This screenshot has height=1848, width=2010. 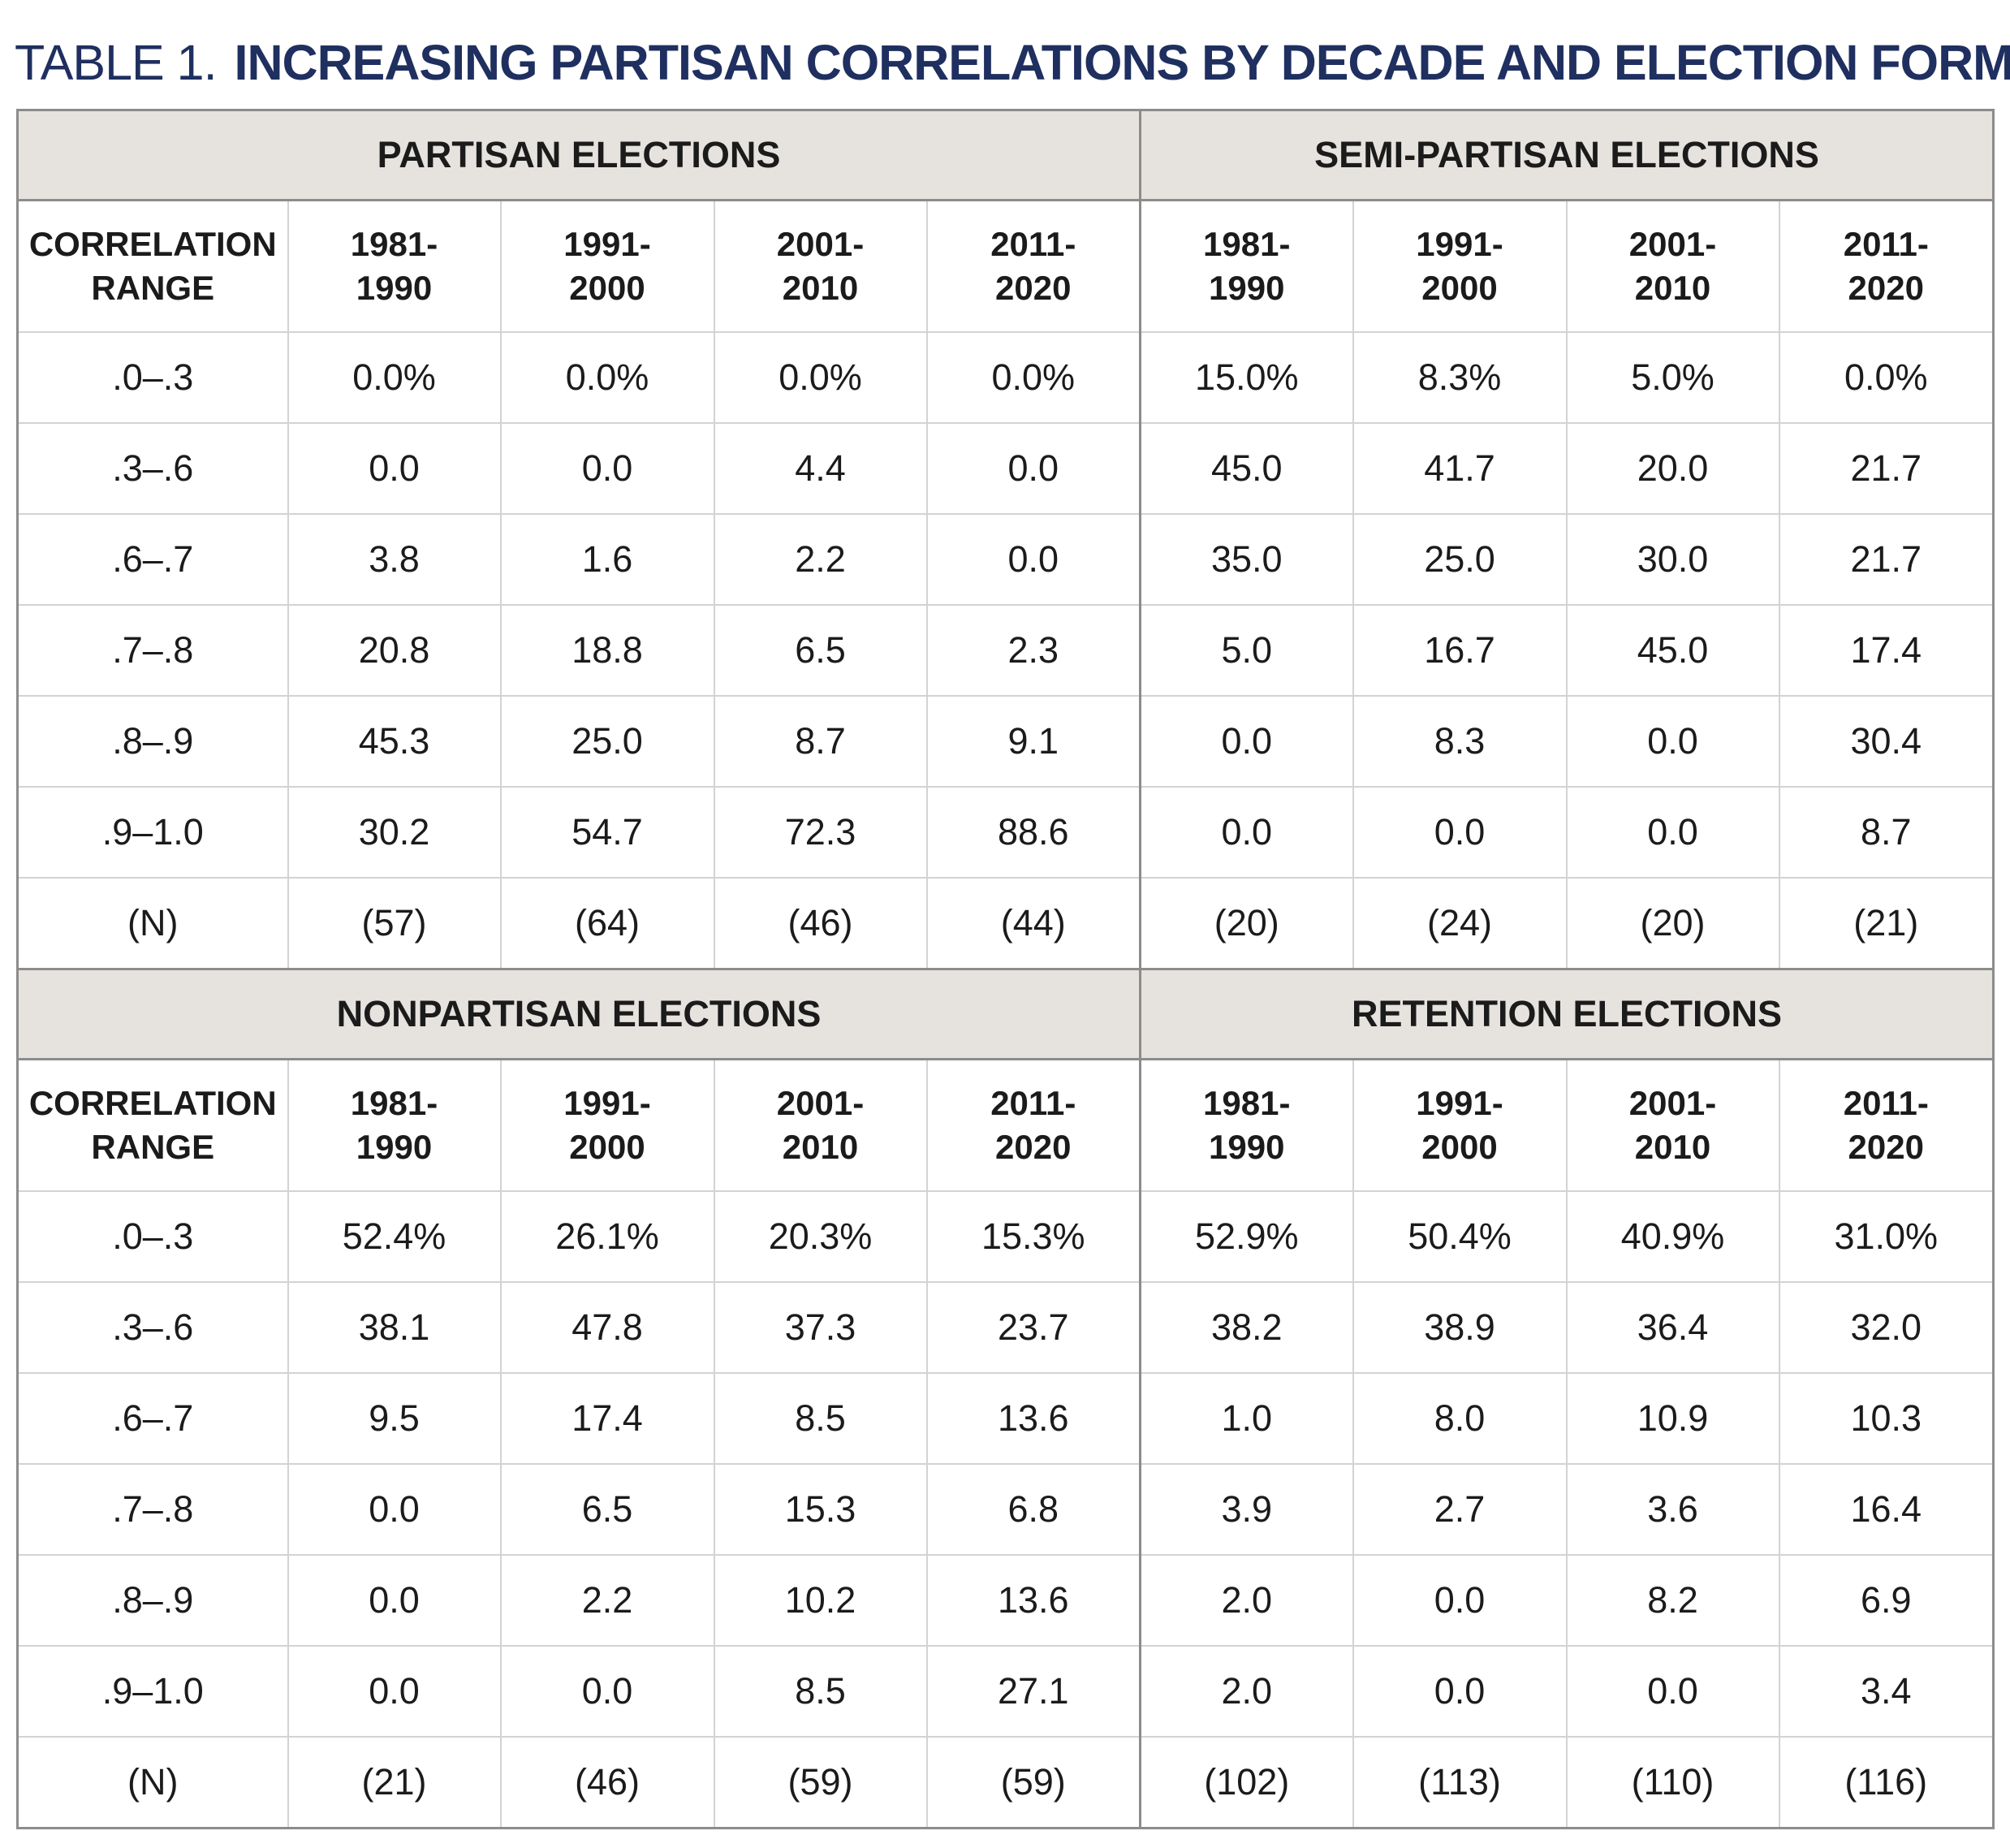 What do you see at coordinates (820, 1125) in the screenshot?
I see `decade-header-left: 2001- 2010` at bounding box center [820, 1125].